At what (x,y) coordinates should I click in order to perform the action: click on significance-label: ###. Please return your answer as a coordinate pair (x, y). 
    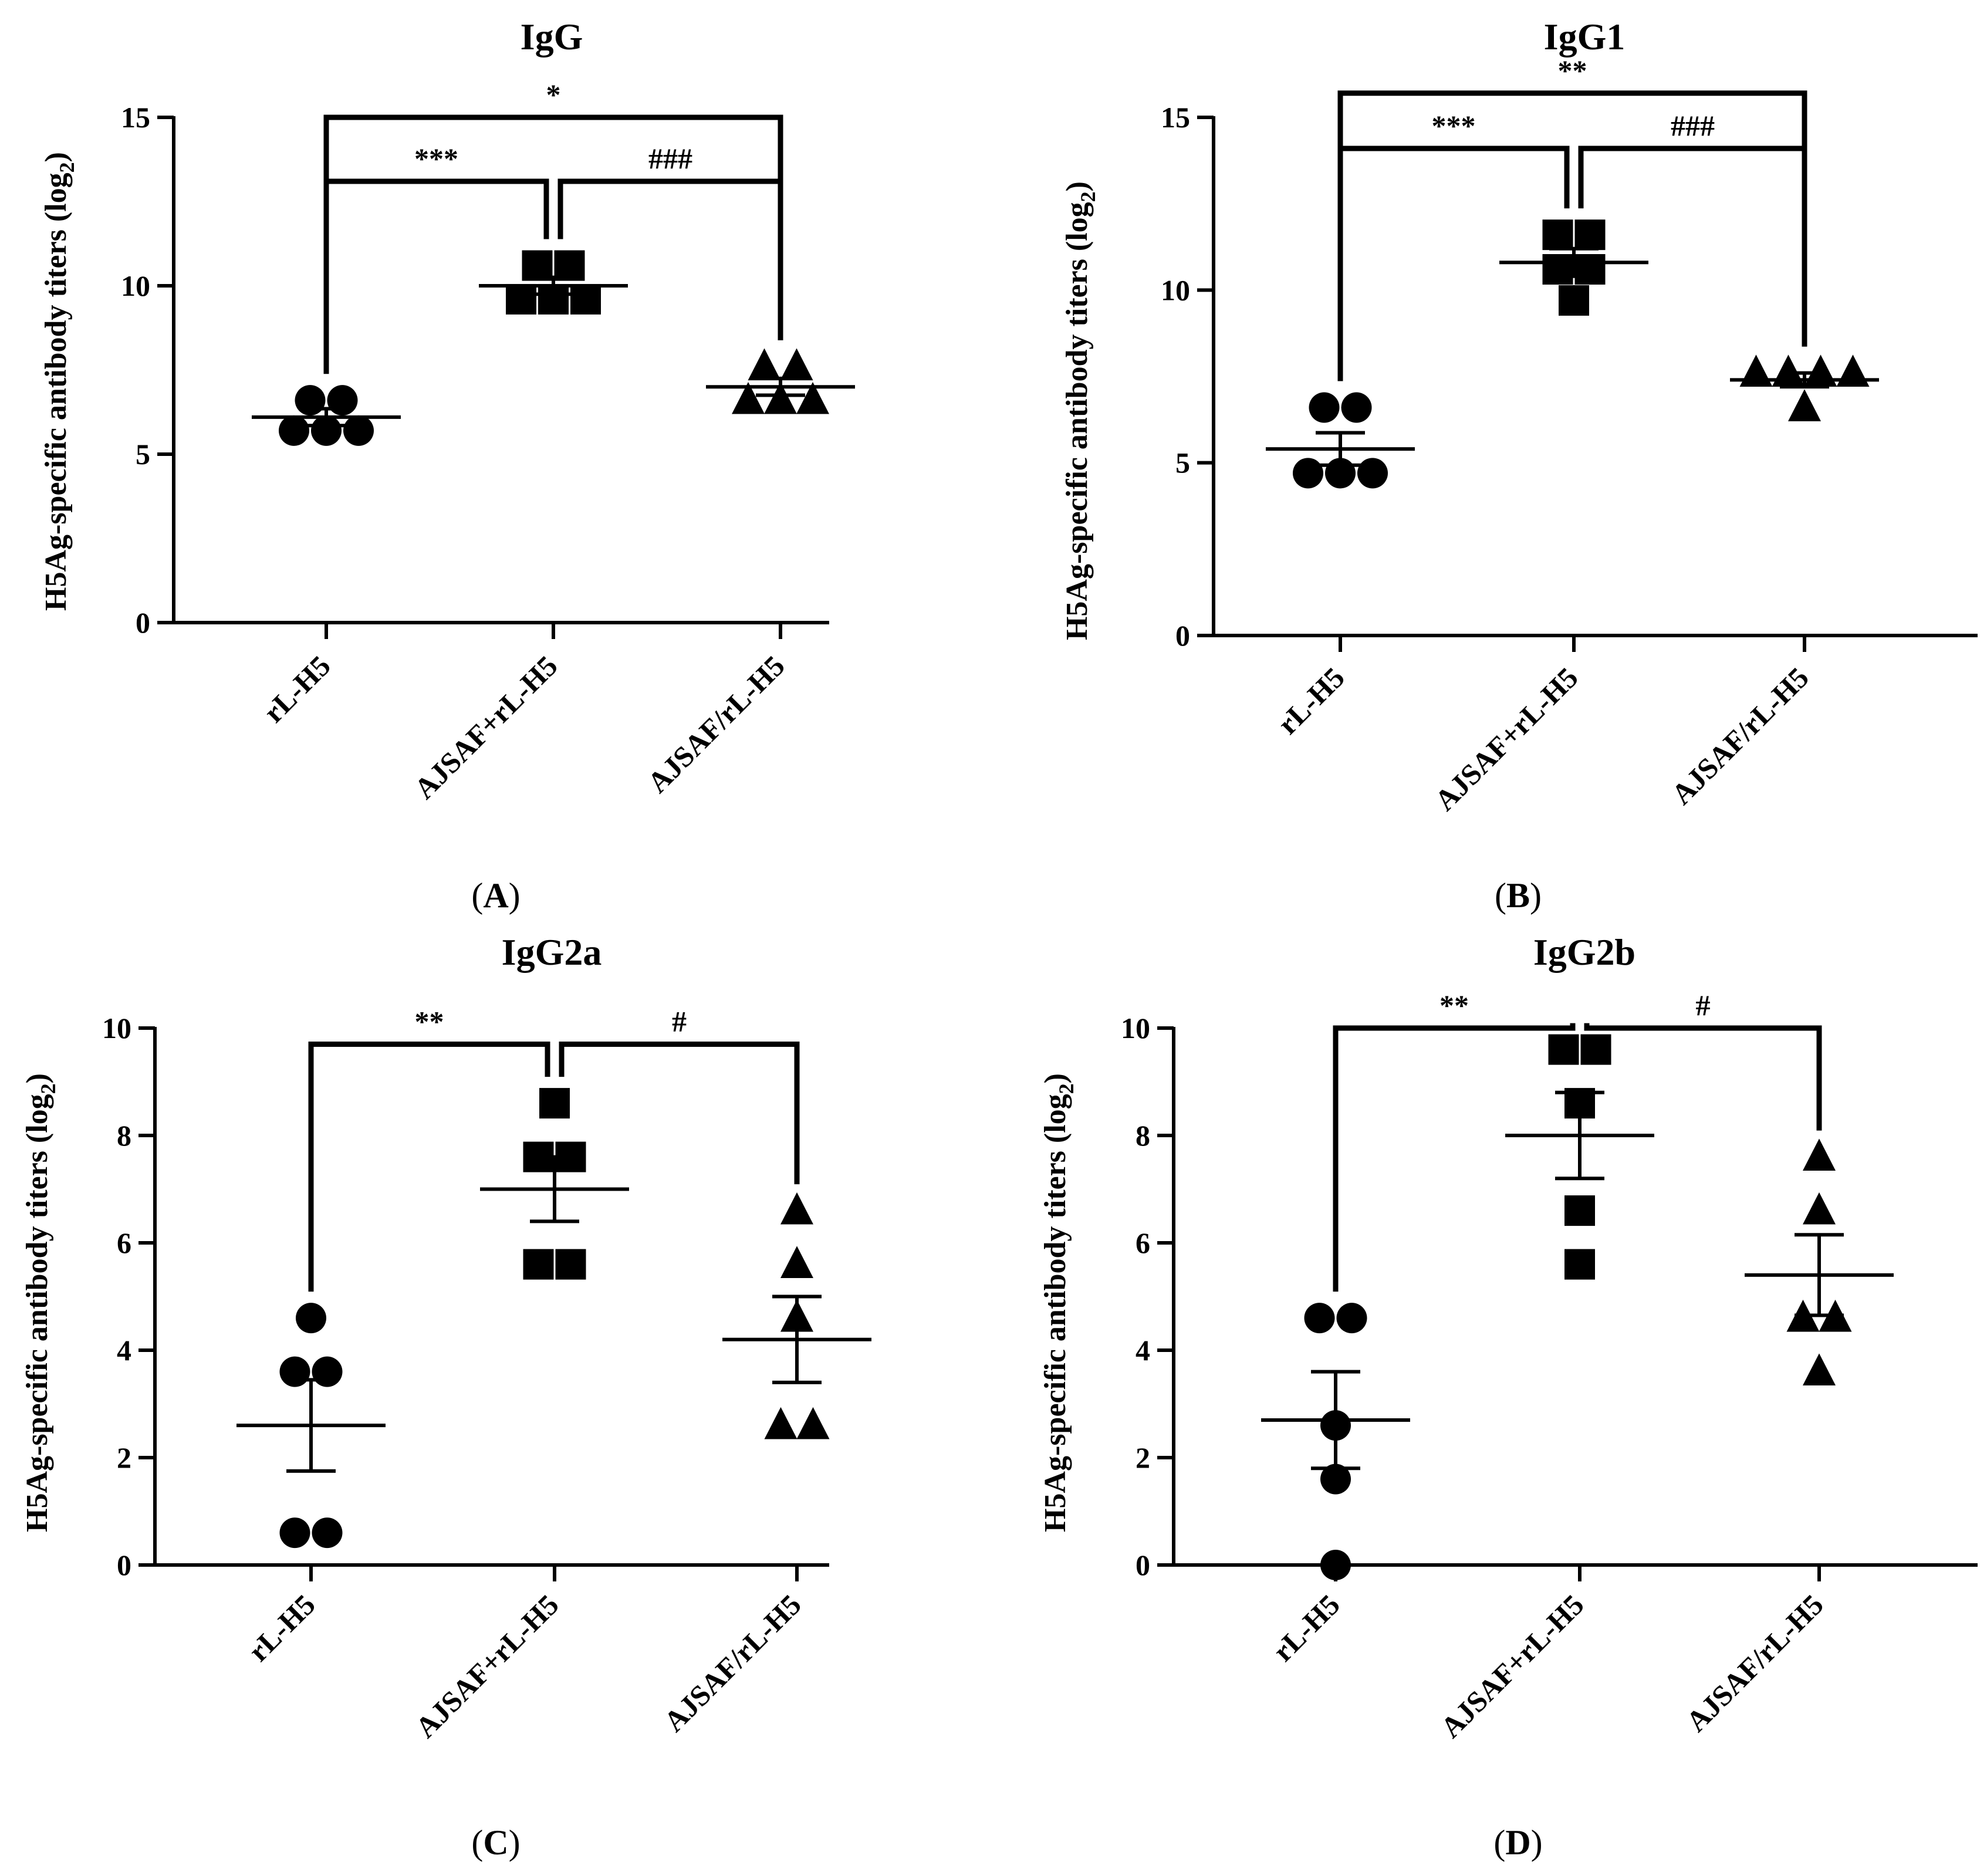
    Looking at the image, I should click on (670, 159).